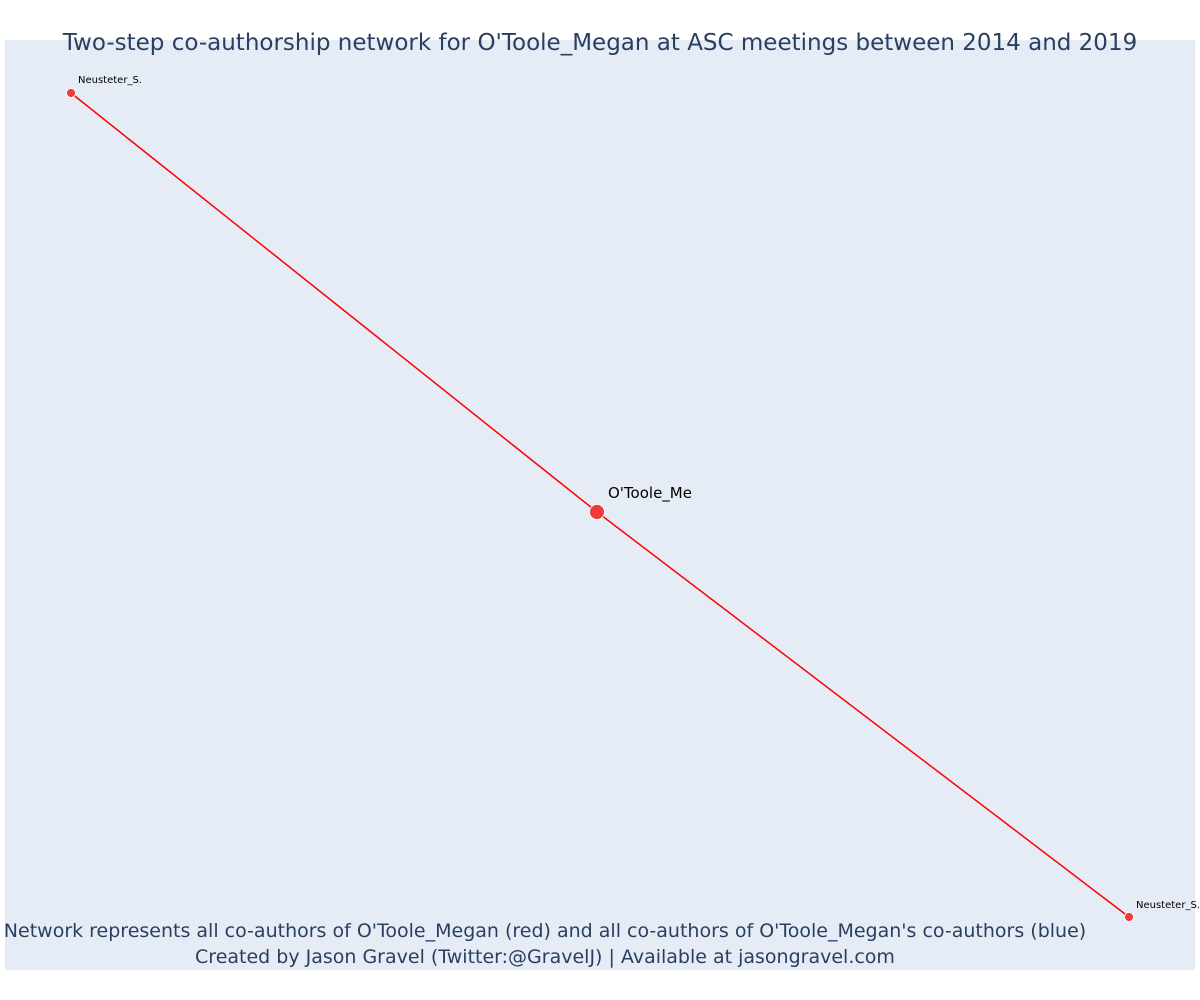 This screenshot has width=1200, height=1000. What do you see at coordinates (1168, 905) in the screenshot?
I see `node-label-neusteter-b: Neusteter_S.` at bounding box center [1168, 905].